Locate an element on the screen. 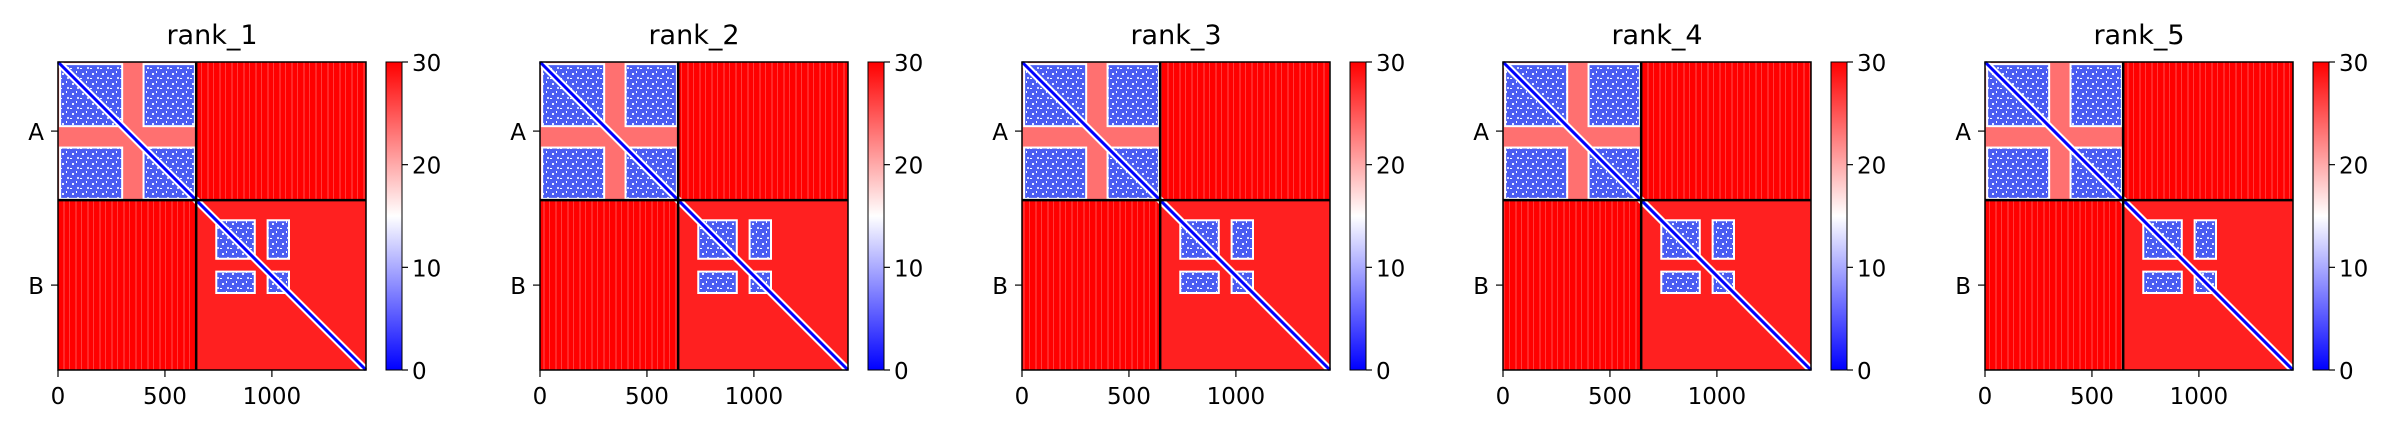 This screenshot has height=438, width=2401. panel-title: rank_4 is located at coordinates (1656, 35).